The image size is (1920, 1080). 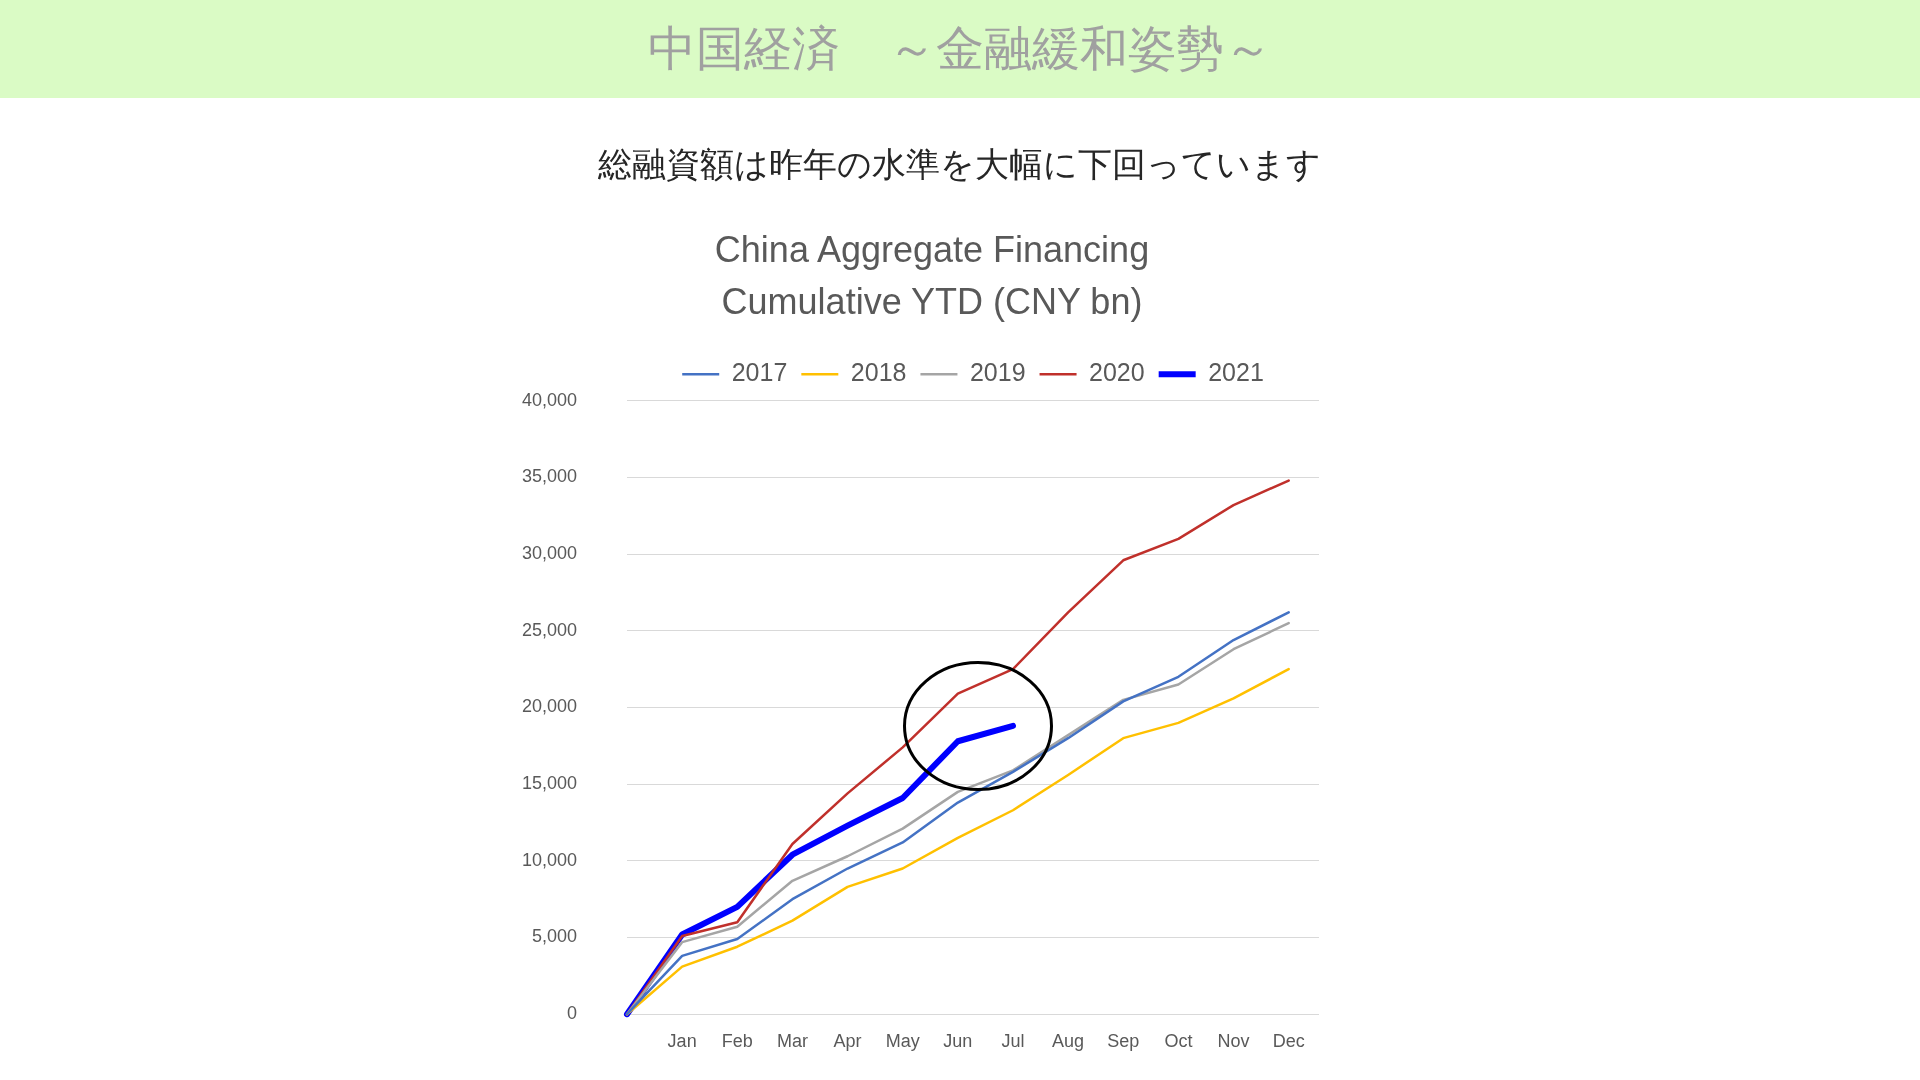 What do you see at coordinates (1068, 1040) in the screenshot?
I see `x-tick-label: Aug` at bounding box center [1068, 1040].